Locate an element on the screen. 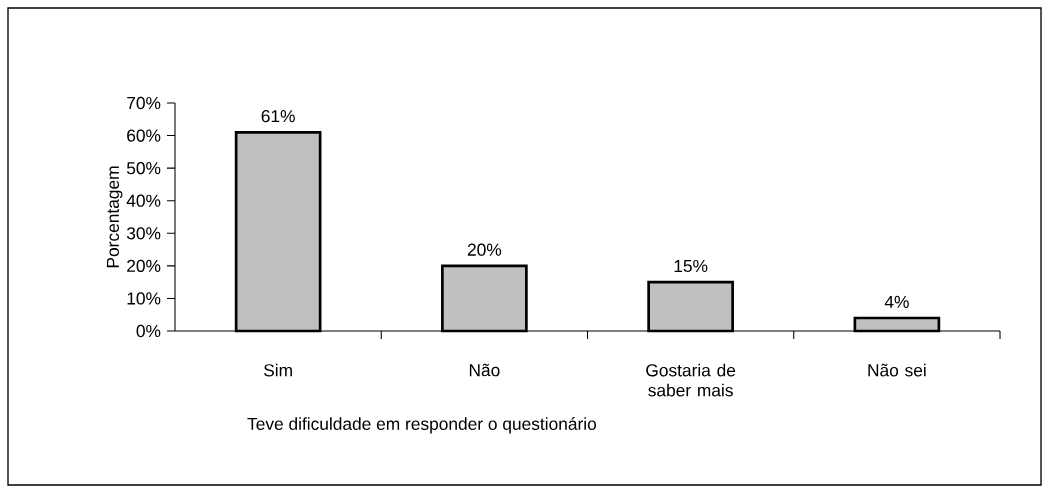  y-tick-label: 60% is located at coordinates (144, 135).